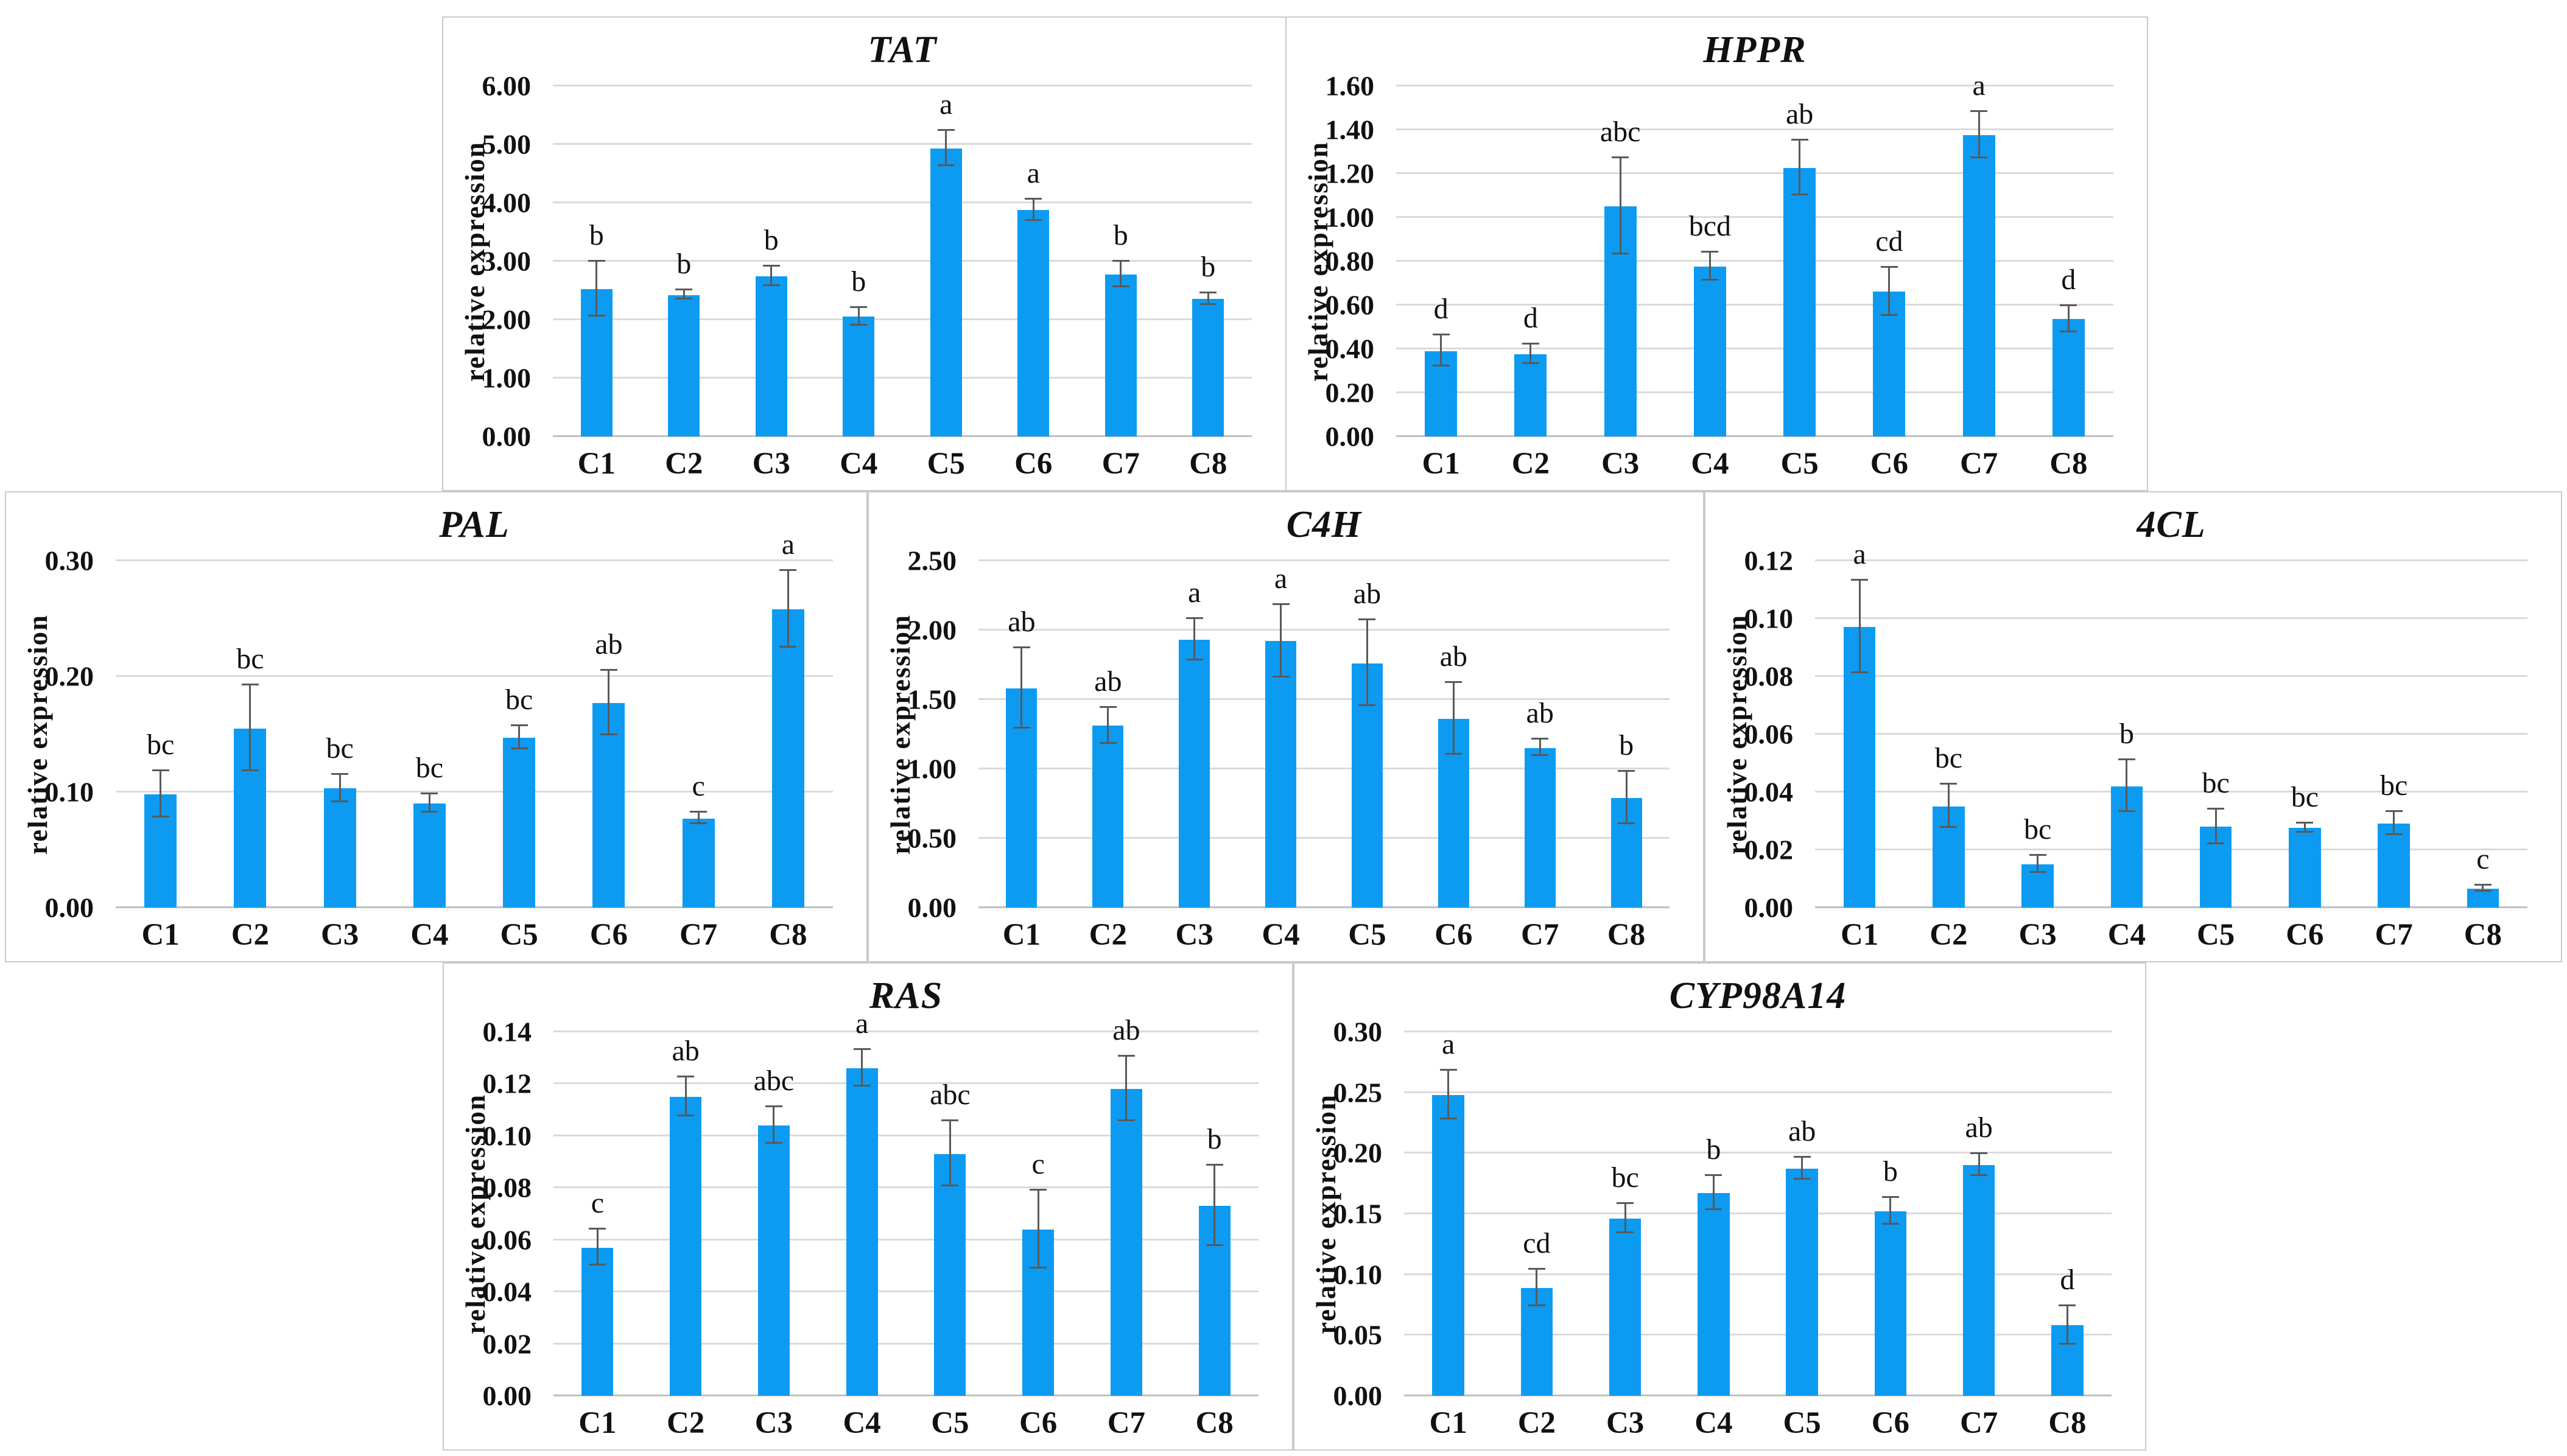  Describe the element at coordinates (1769, 792) in the screenshot. I see `y-tick-label: 0.04` at that location.